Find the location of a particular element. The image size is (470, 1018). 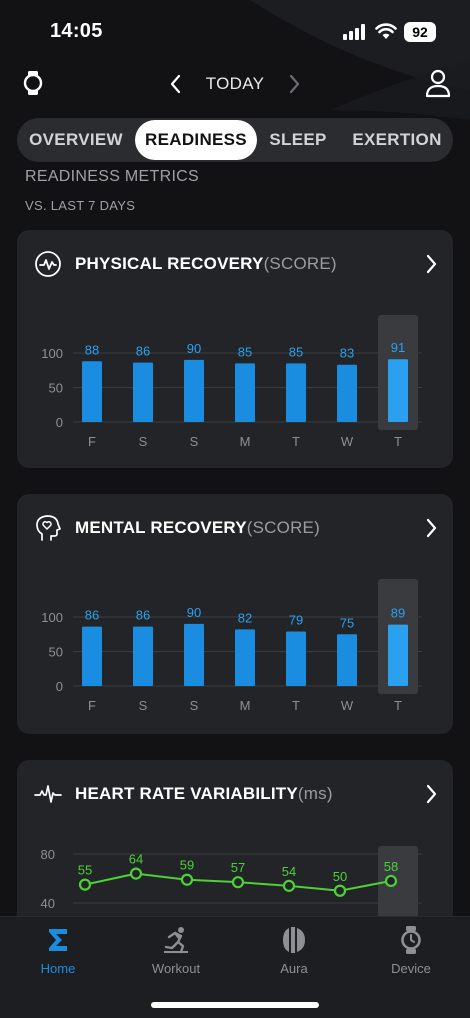

next-day-chevron-icon is located at coordinates (294, 84).